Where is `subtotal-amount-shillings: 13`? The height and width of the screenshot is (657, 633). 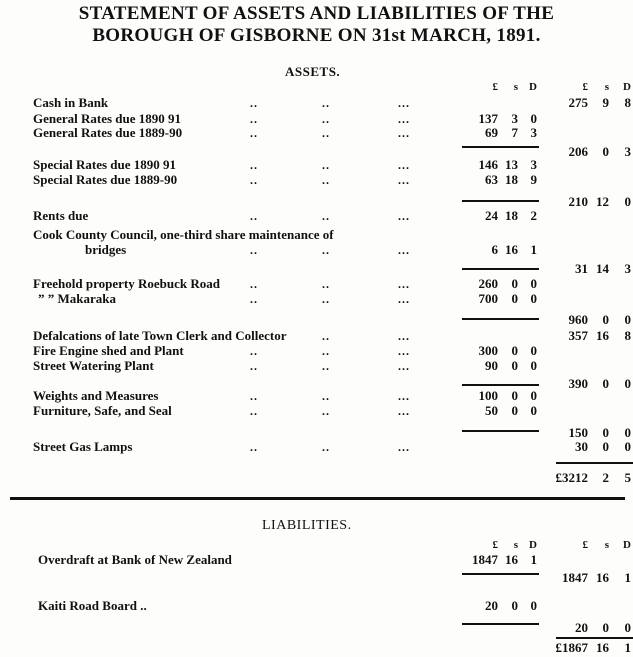
subtotal-amount-shillings: 13 is located at coordinates (511, 164).